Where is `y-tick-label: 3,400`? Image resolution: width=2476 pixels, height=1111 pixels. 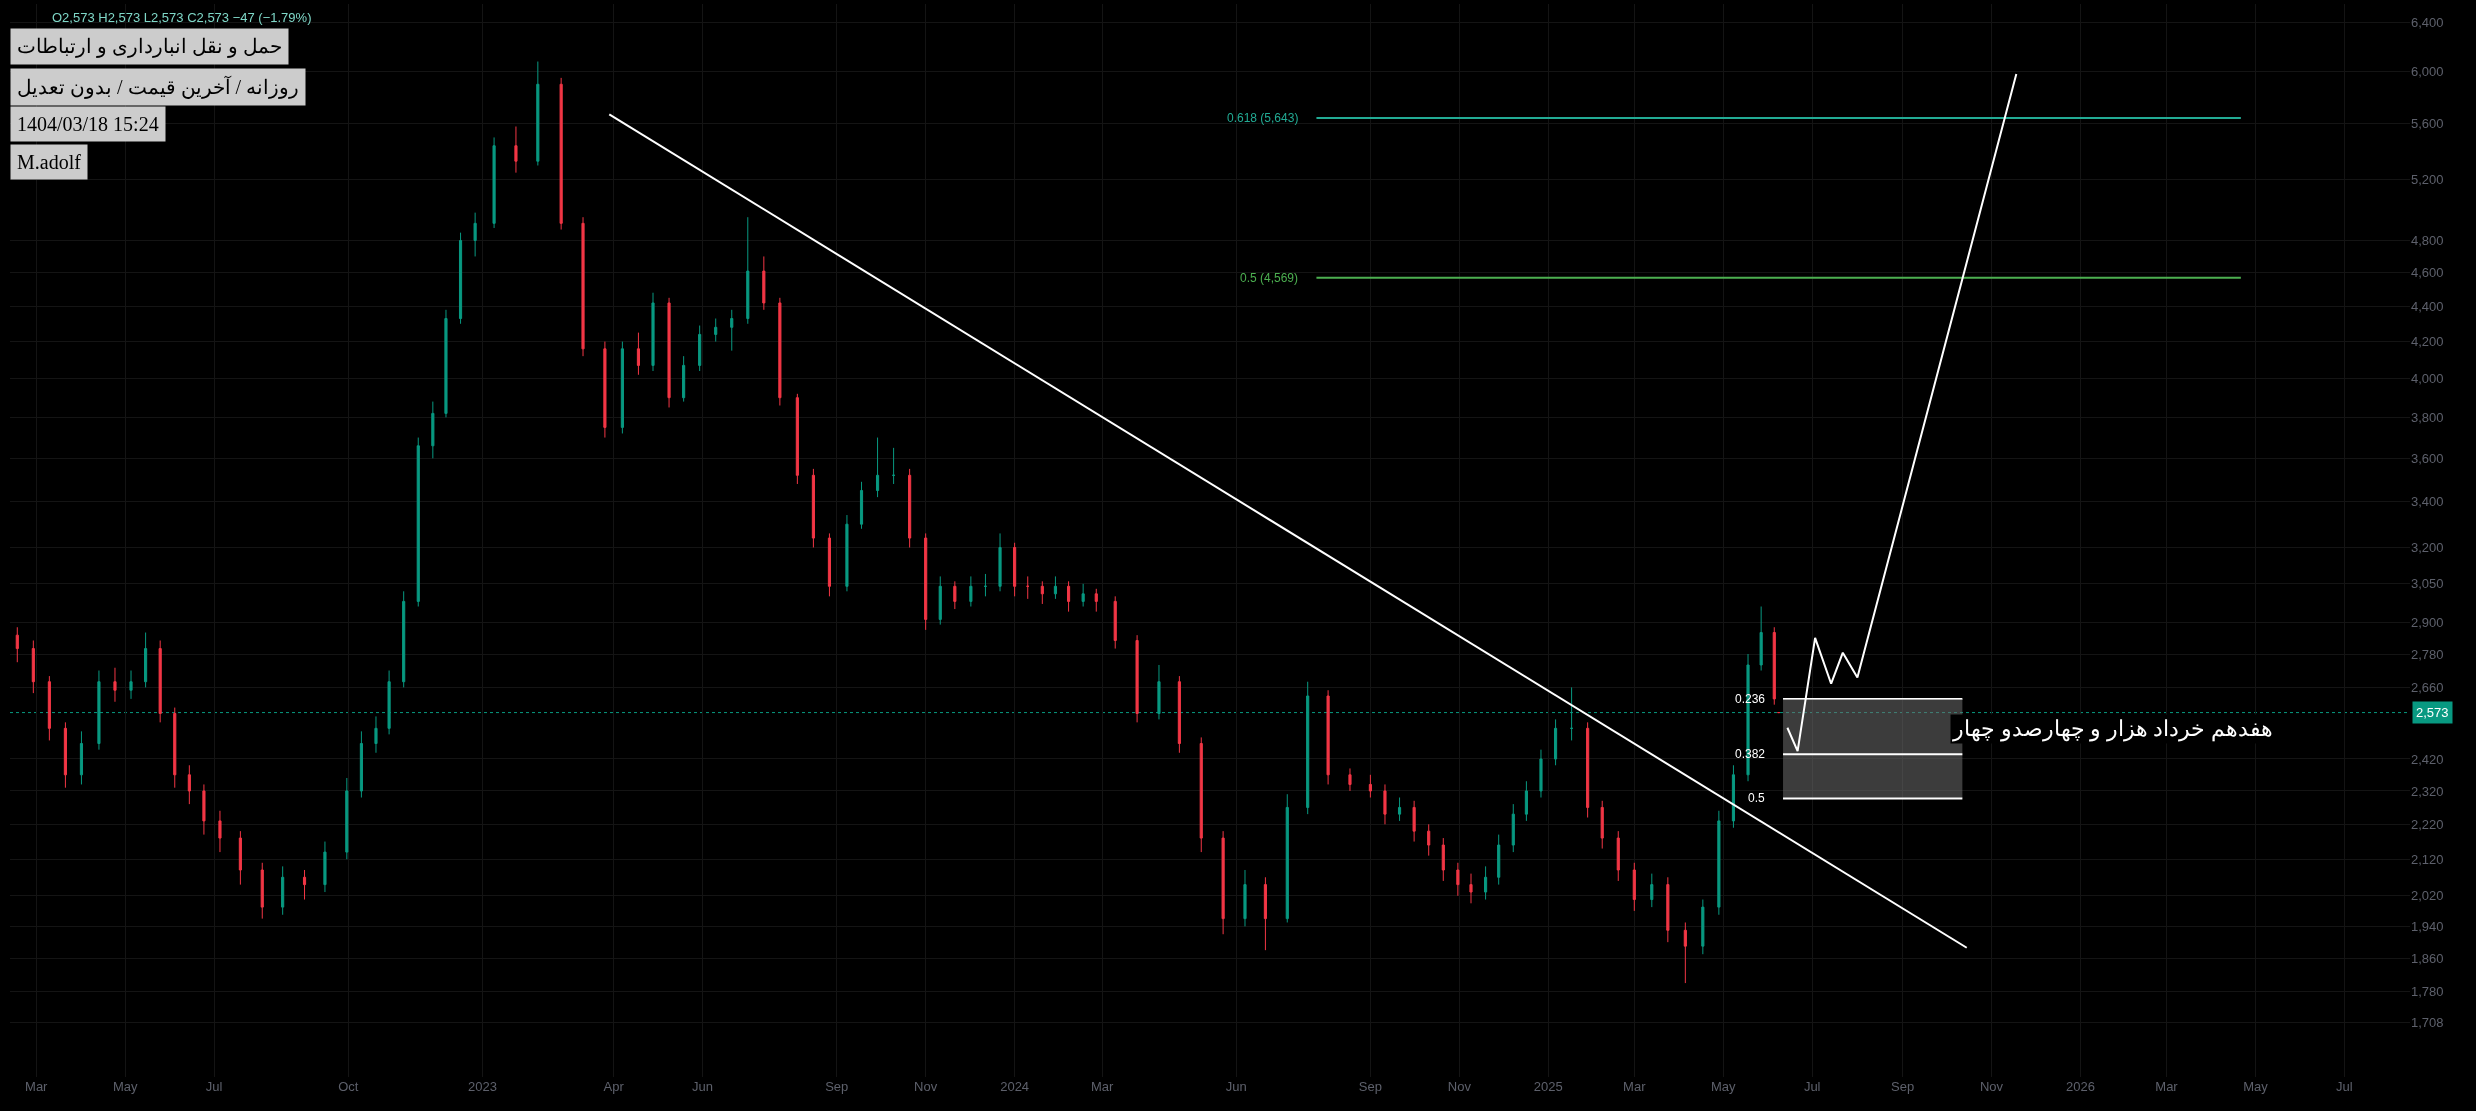 y-tick-label: 3,400 is located at coordinates (2427, 502).